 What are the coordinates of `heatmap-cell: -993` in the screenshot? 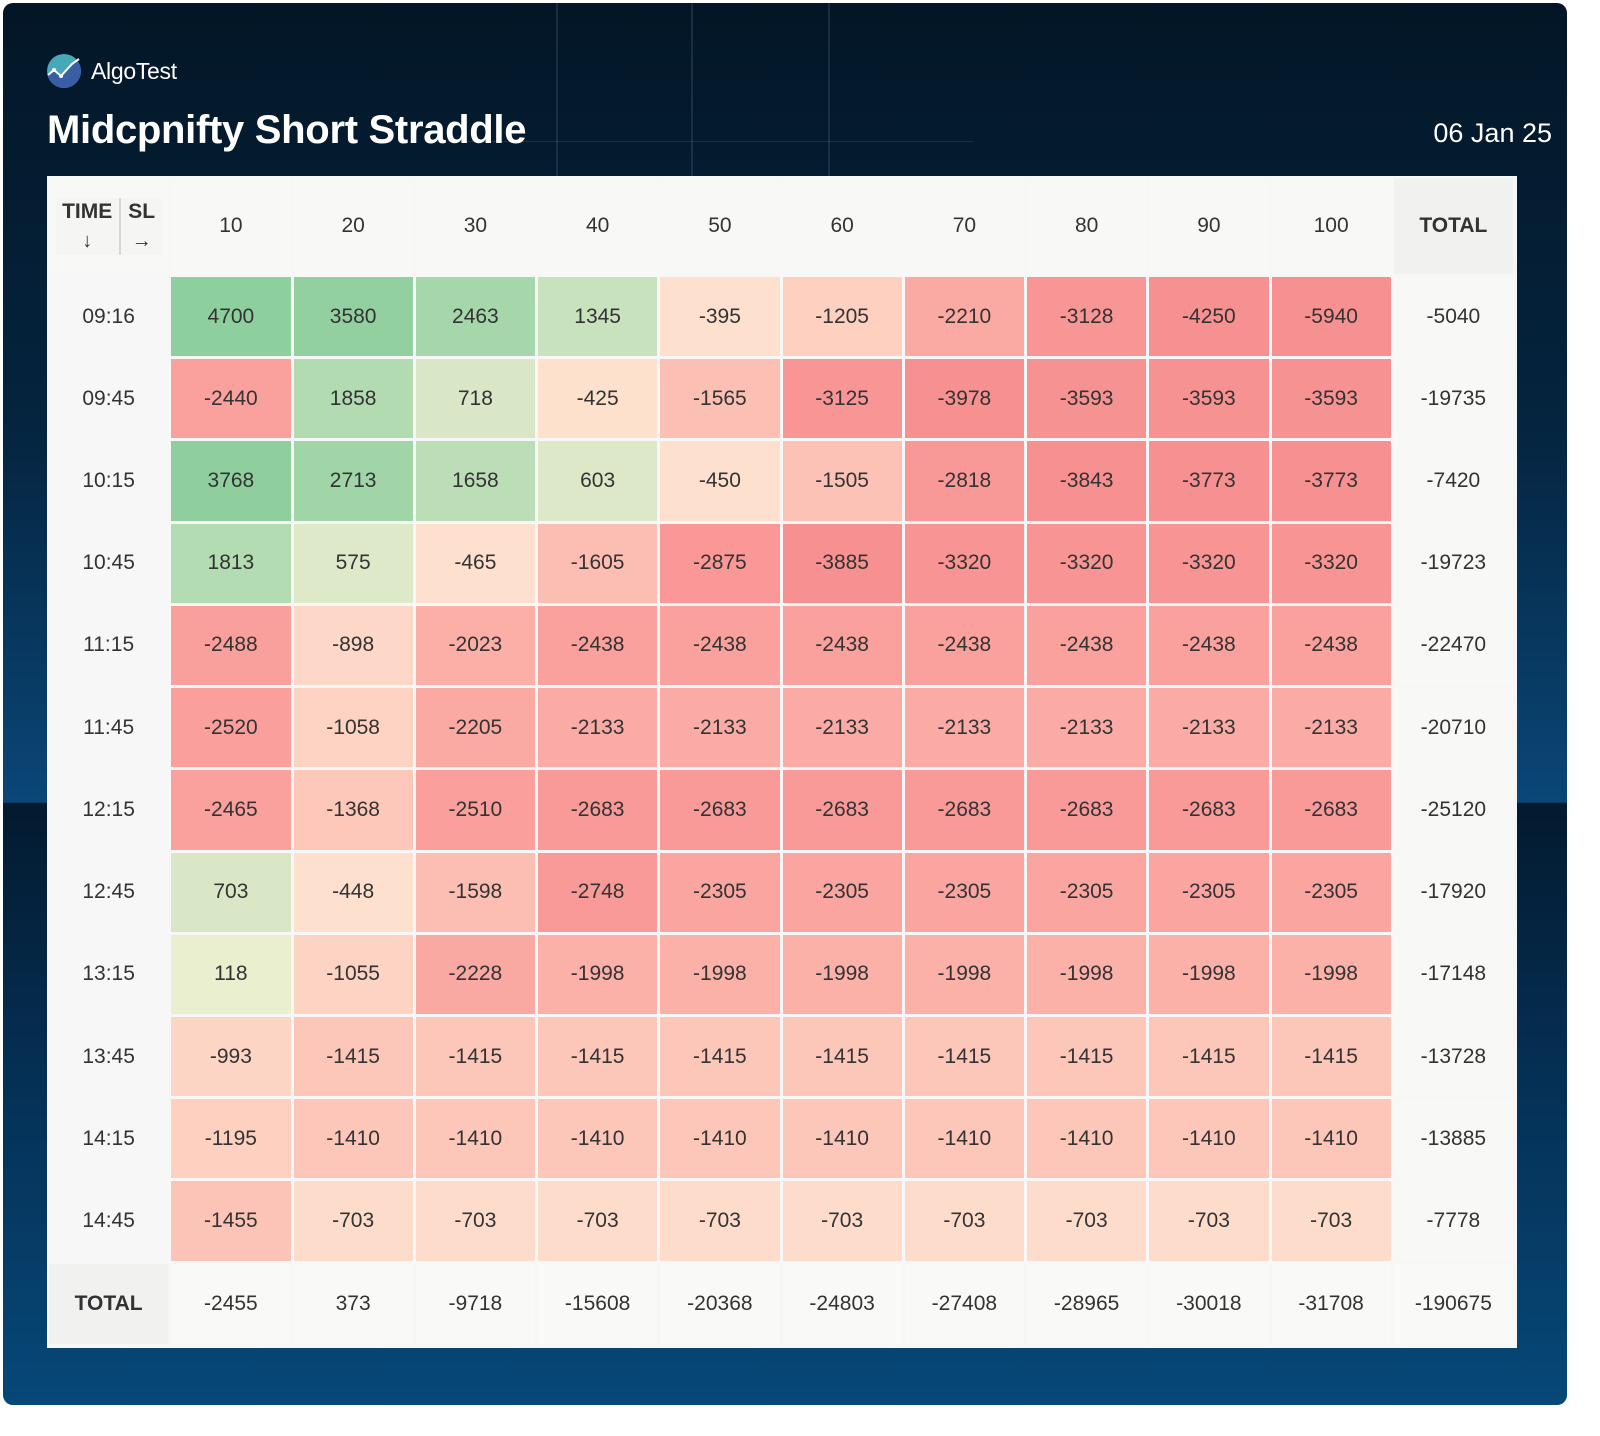 It's located at (231, 1056).